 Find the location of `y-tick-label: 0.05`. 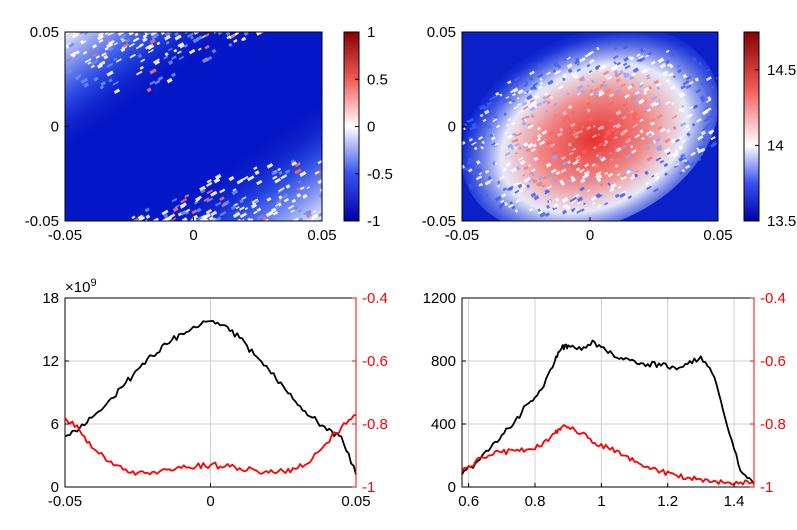

y-tick-label: 0.05 is located at coordinates (441, 32).